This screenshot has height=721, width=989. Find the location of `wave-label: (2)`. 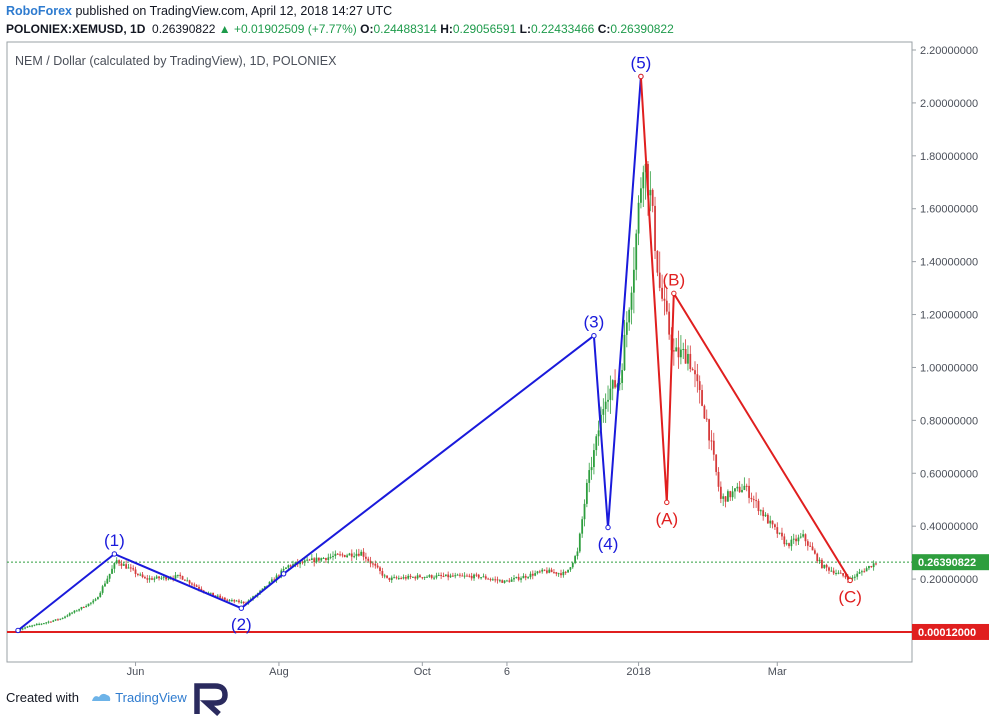

wave-label: (2) is located at coordinates (241, 624).